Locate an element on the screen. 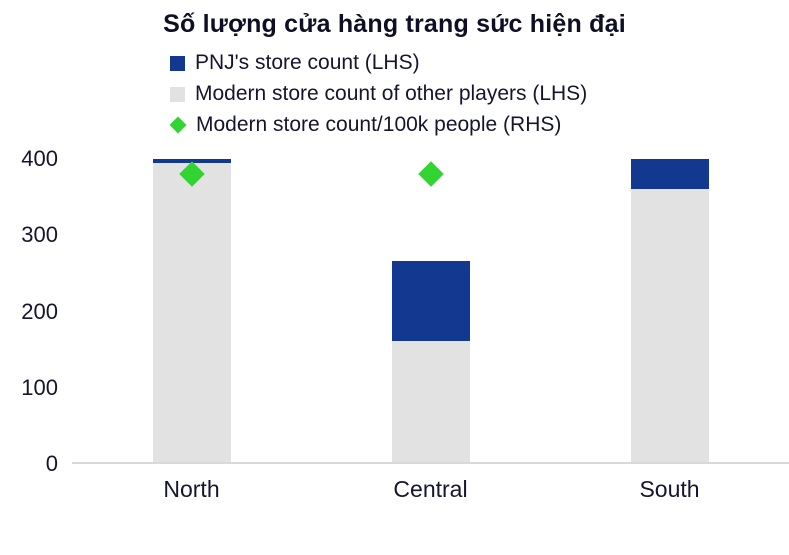 Image resolution: width=789 pixels, height=555 pixels. bar-south is located at coordinates (669, 310).